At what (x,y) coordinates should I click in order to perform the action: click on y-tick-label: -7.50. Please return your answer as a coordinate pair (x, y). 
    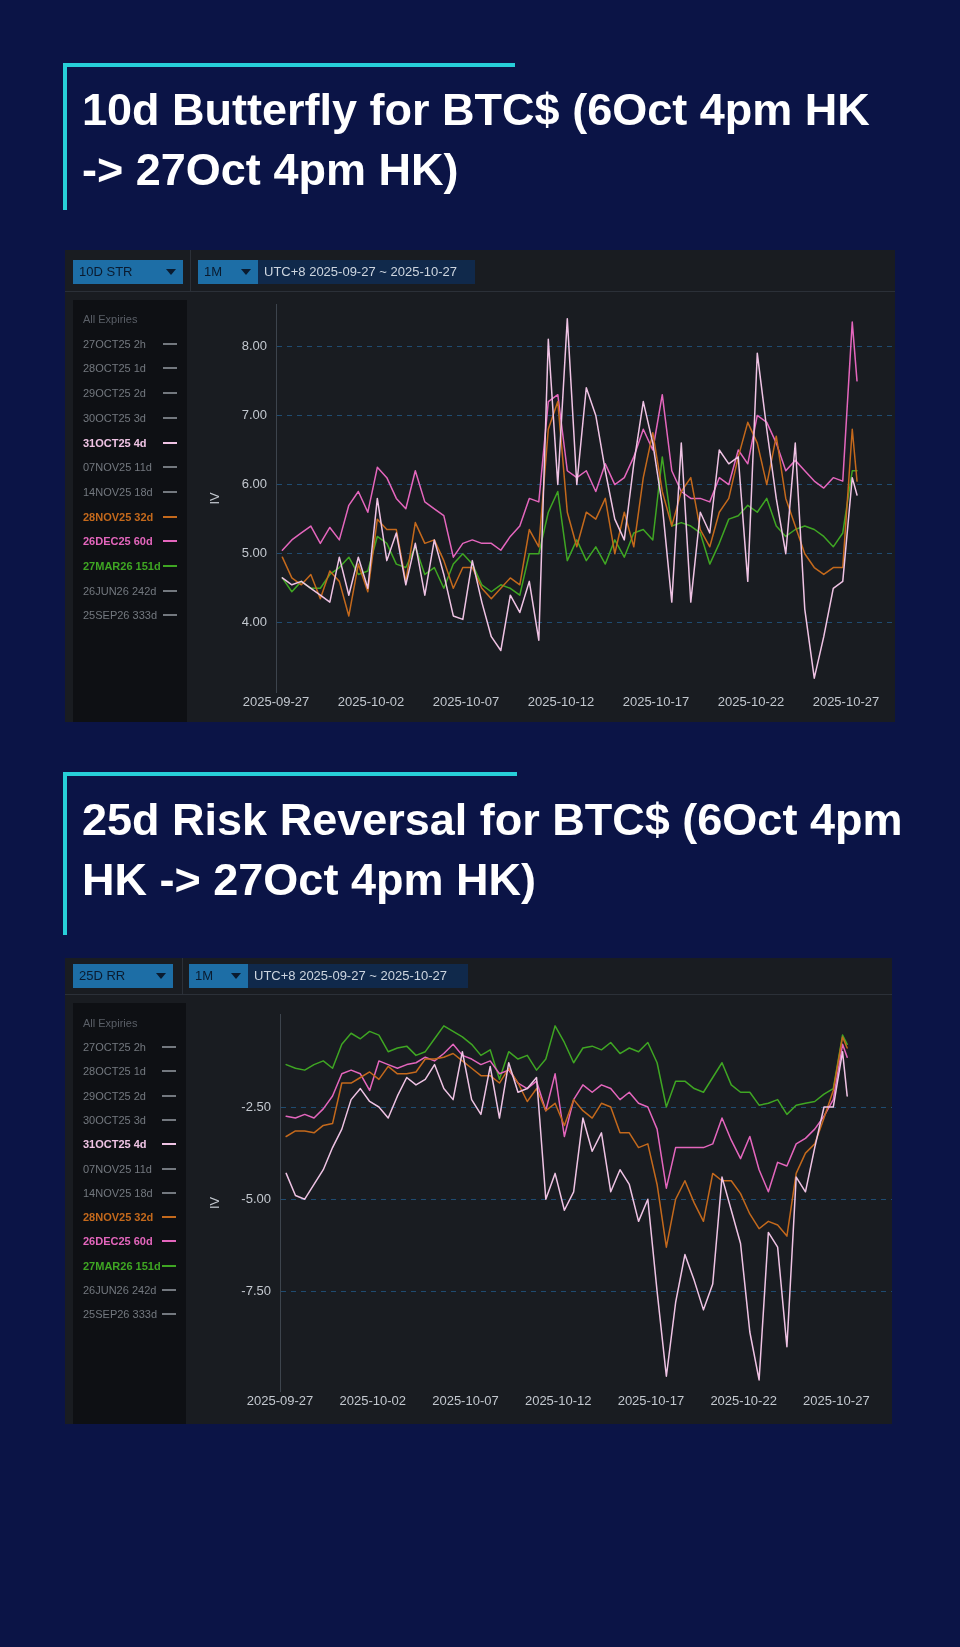
    Looking at the image, I should click on (256, 1290).